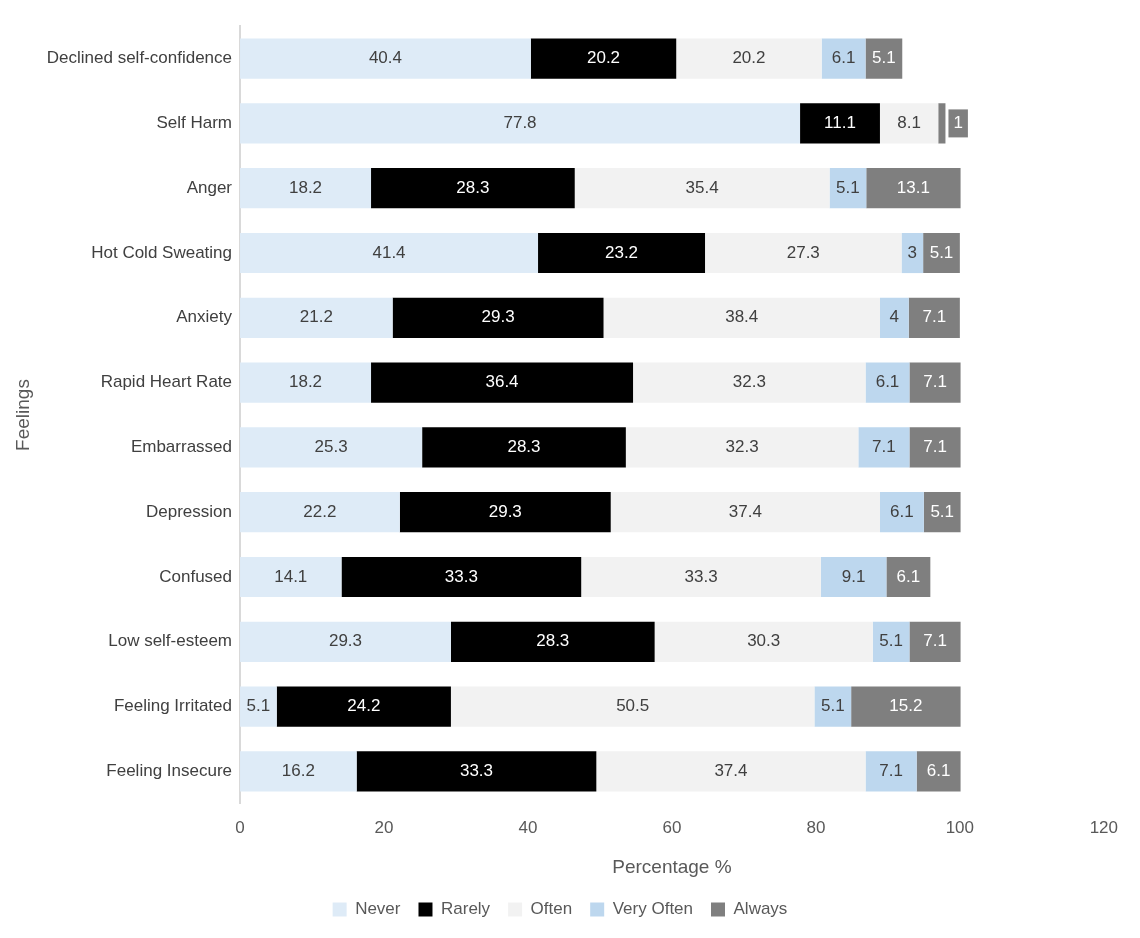  Describe the element at coordinates (520, 123) in the screenshot. I see `data-label: 77.8` at that location.